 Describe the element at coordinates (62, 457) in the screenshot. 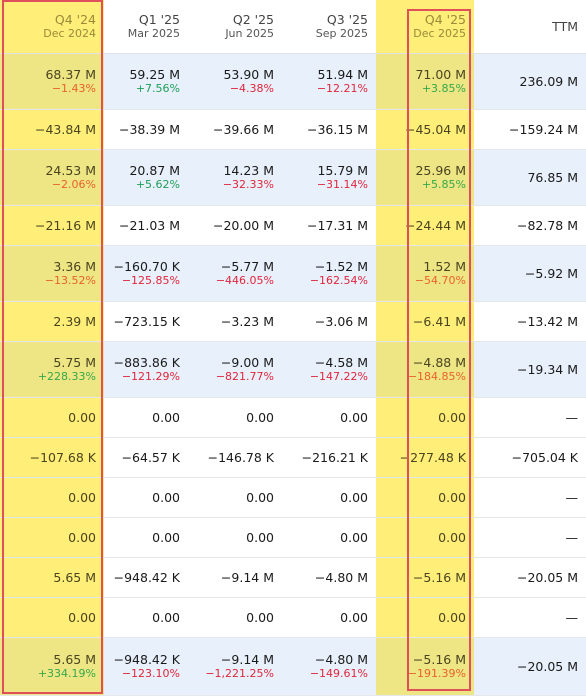

I see `cell-value: −107.68 K` at that location.